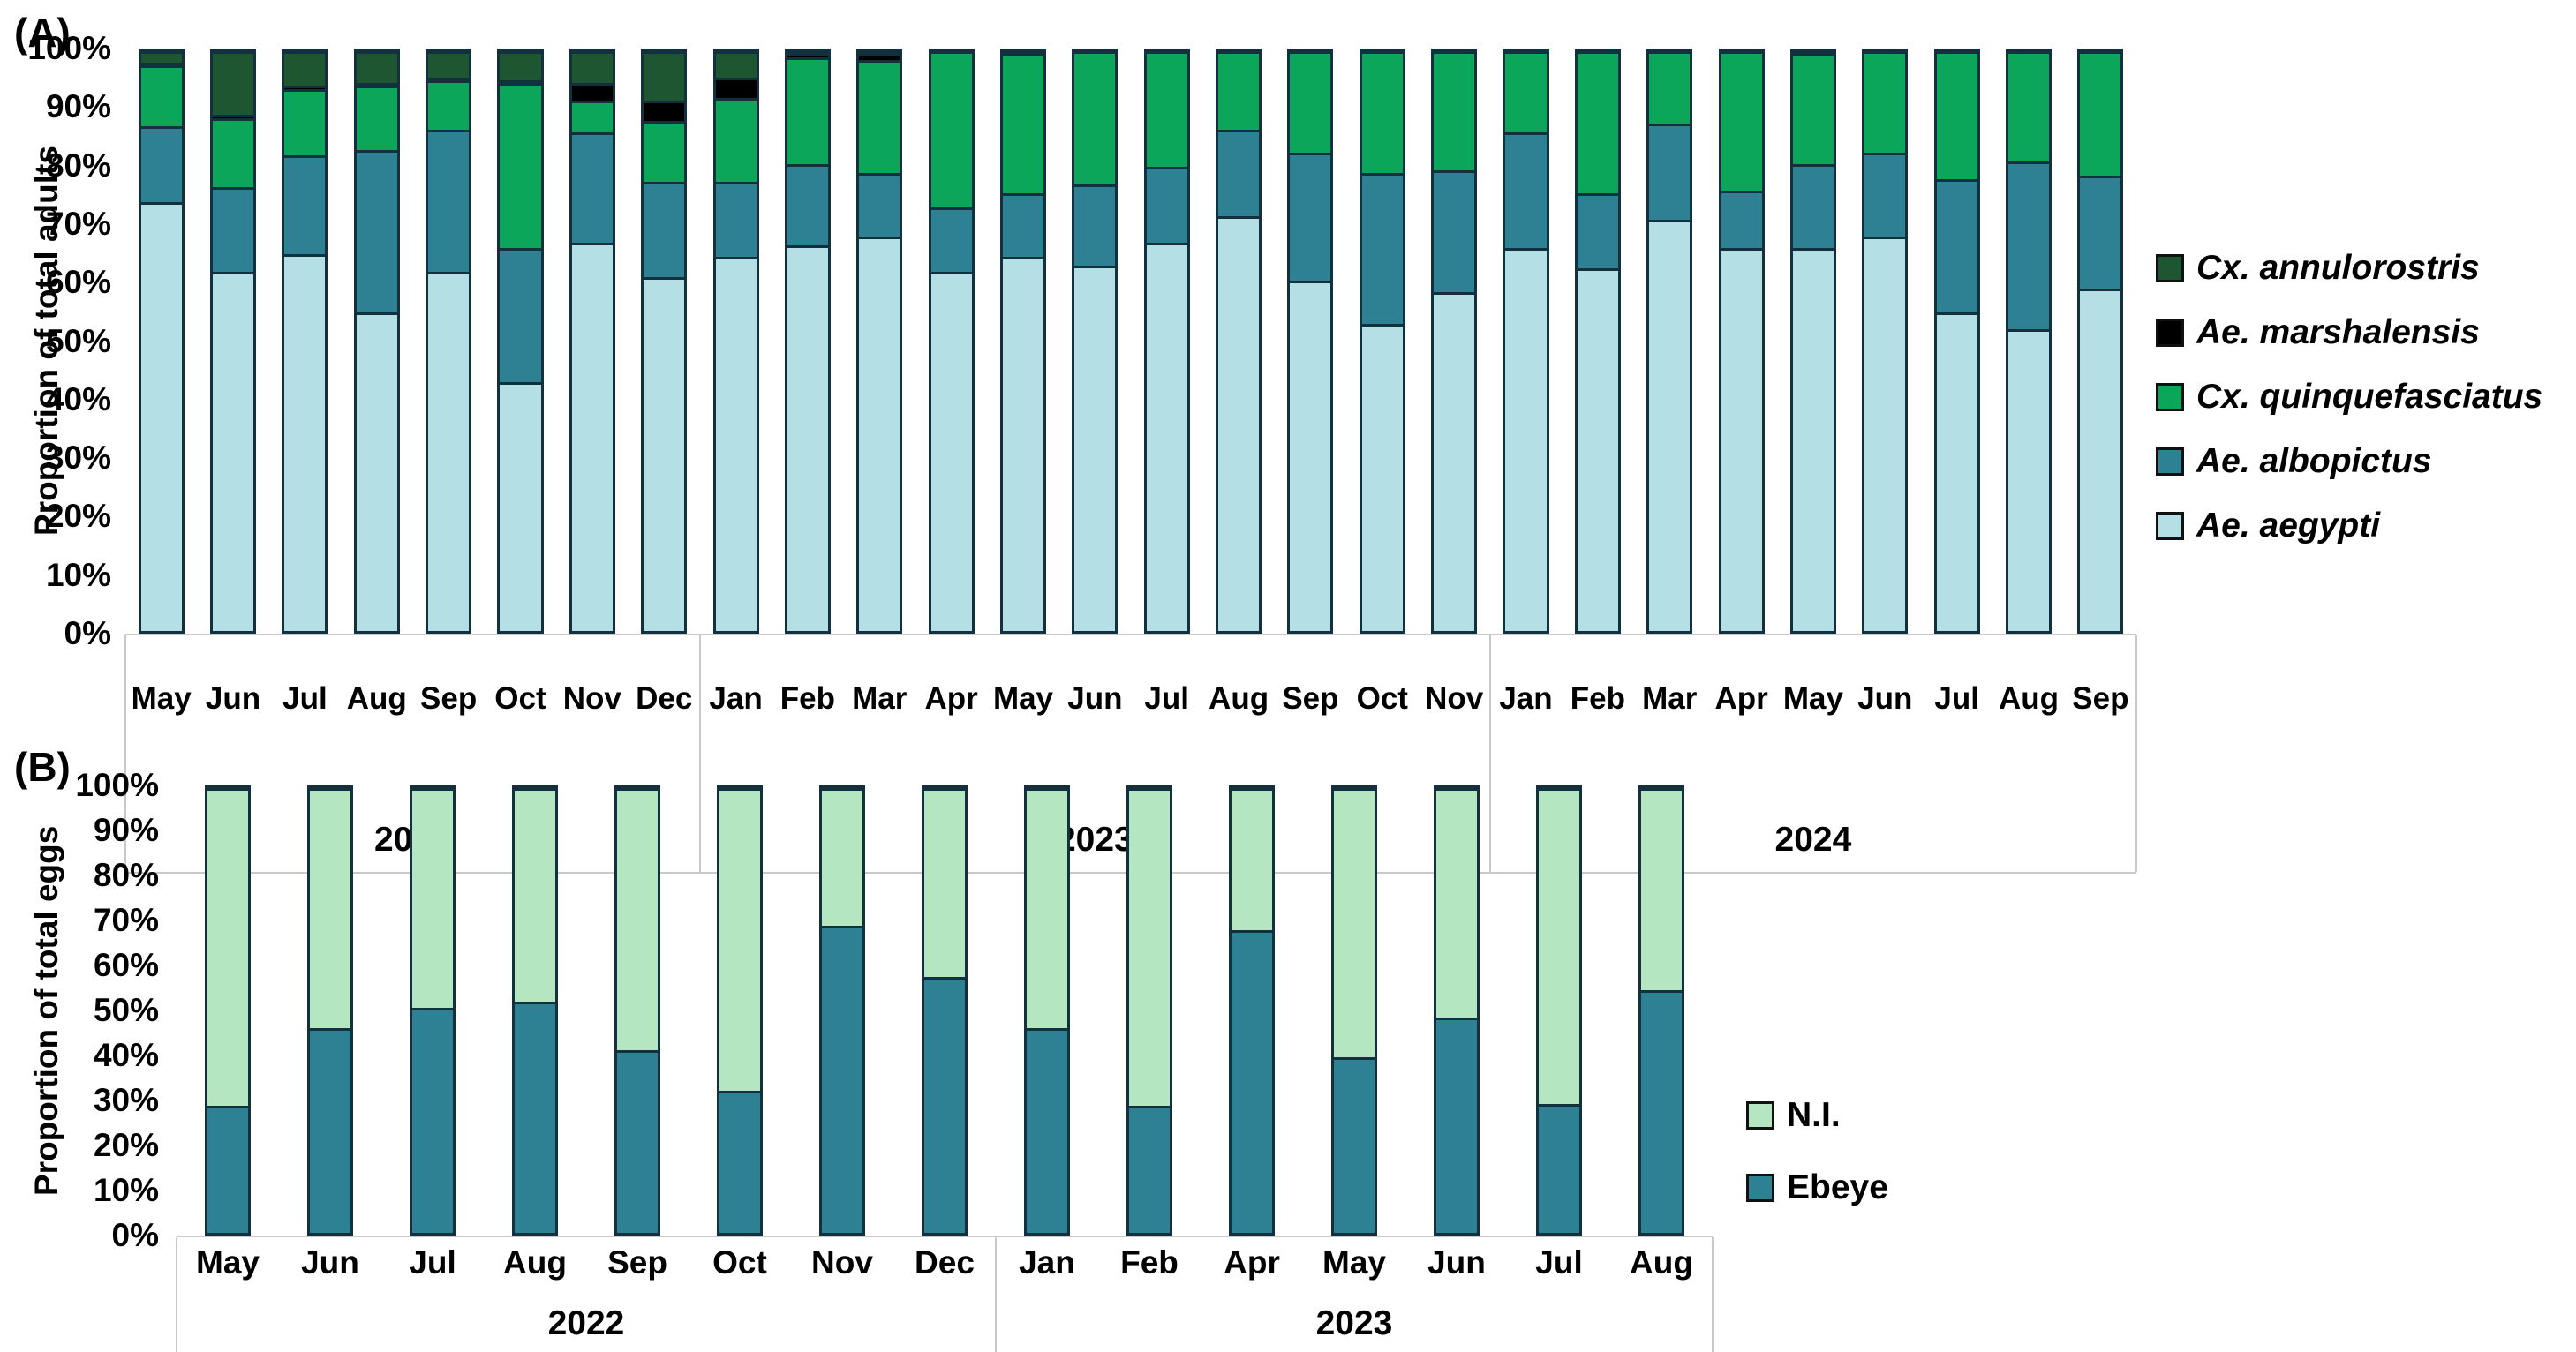 This screenshot has width=2576, height=1352. I want to click on legend-item: Ae. aegypti, so click(2349, 526).